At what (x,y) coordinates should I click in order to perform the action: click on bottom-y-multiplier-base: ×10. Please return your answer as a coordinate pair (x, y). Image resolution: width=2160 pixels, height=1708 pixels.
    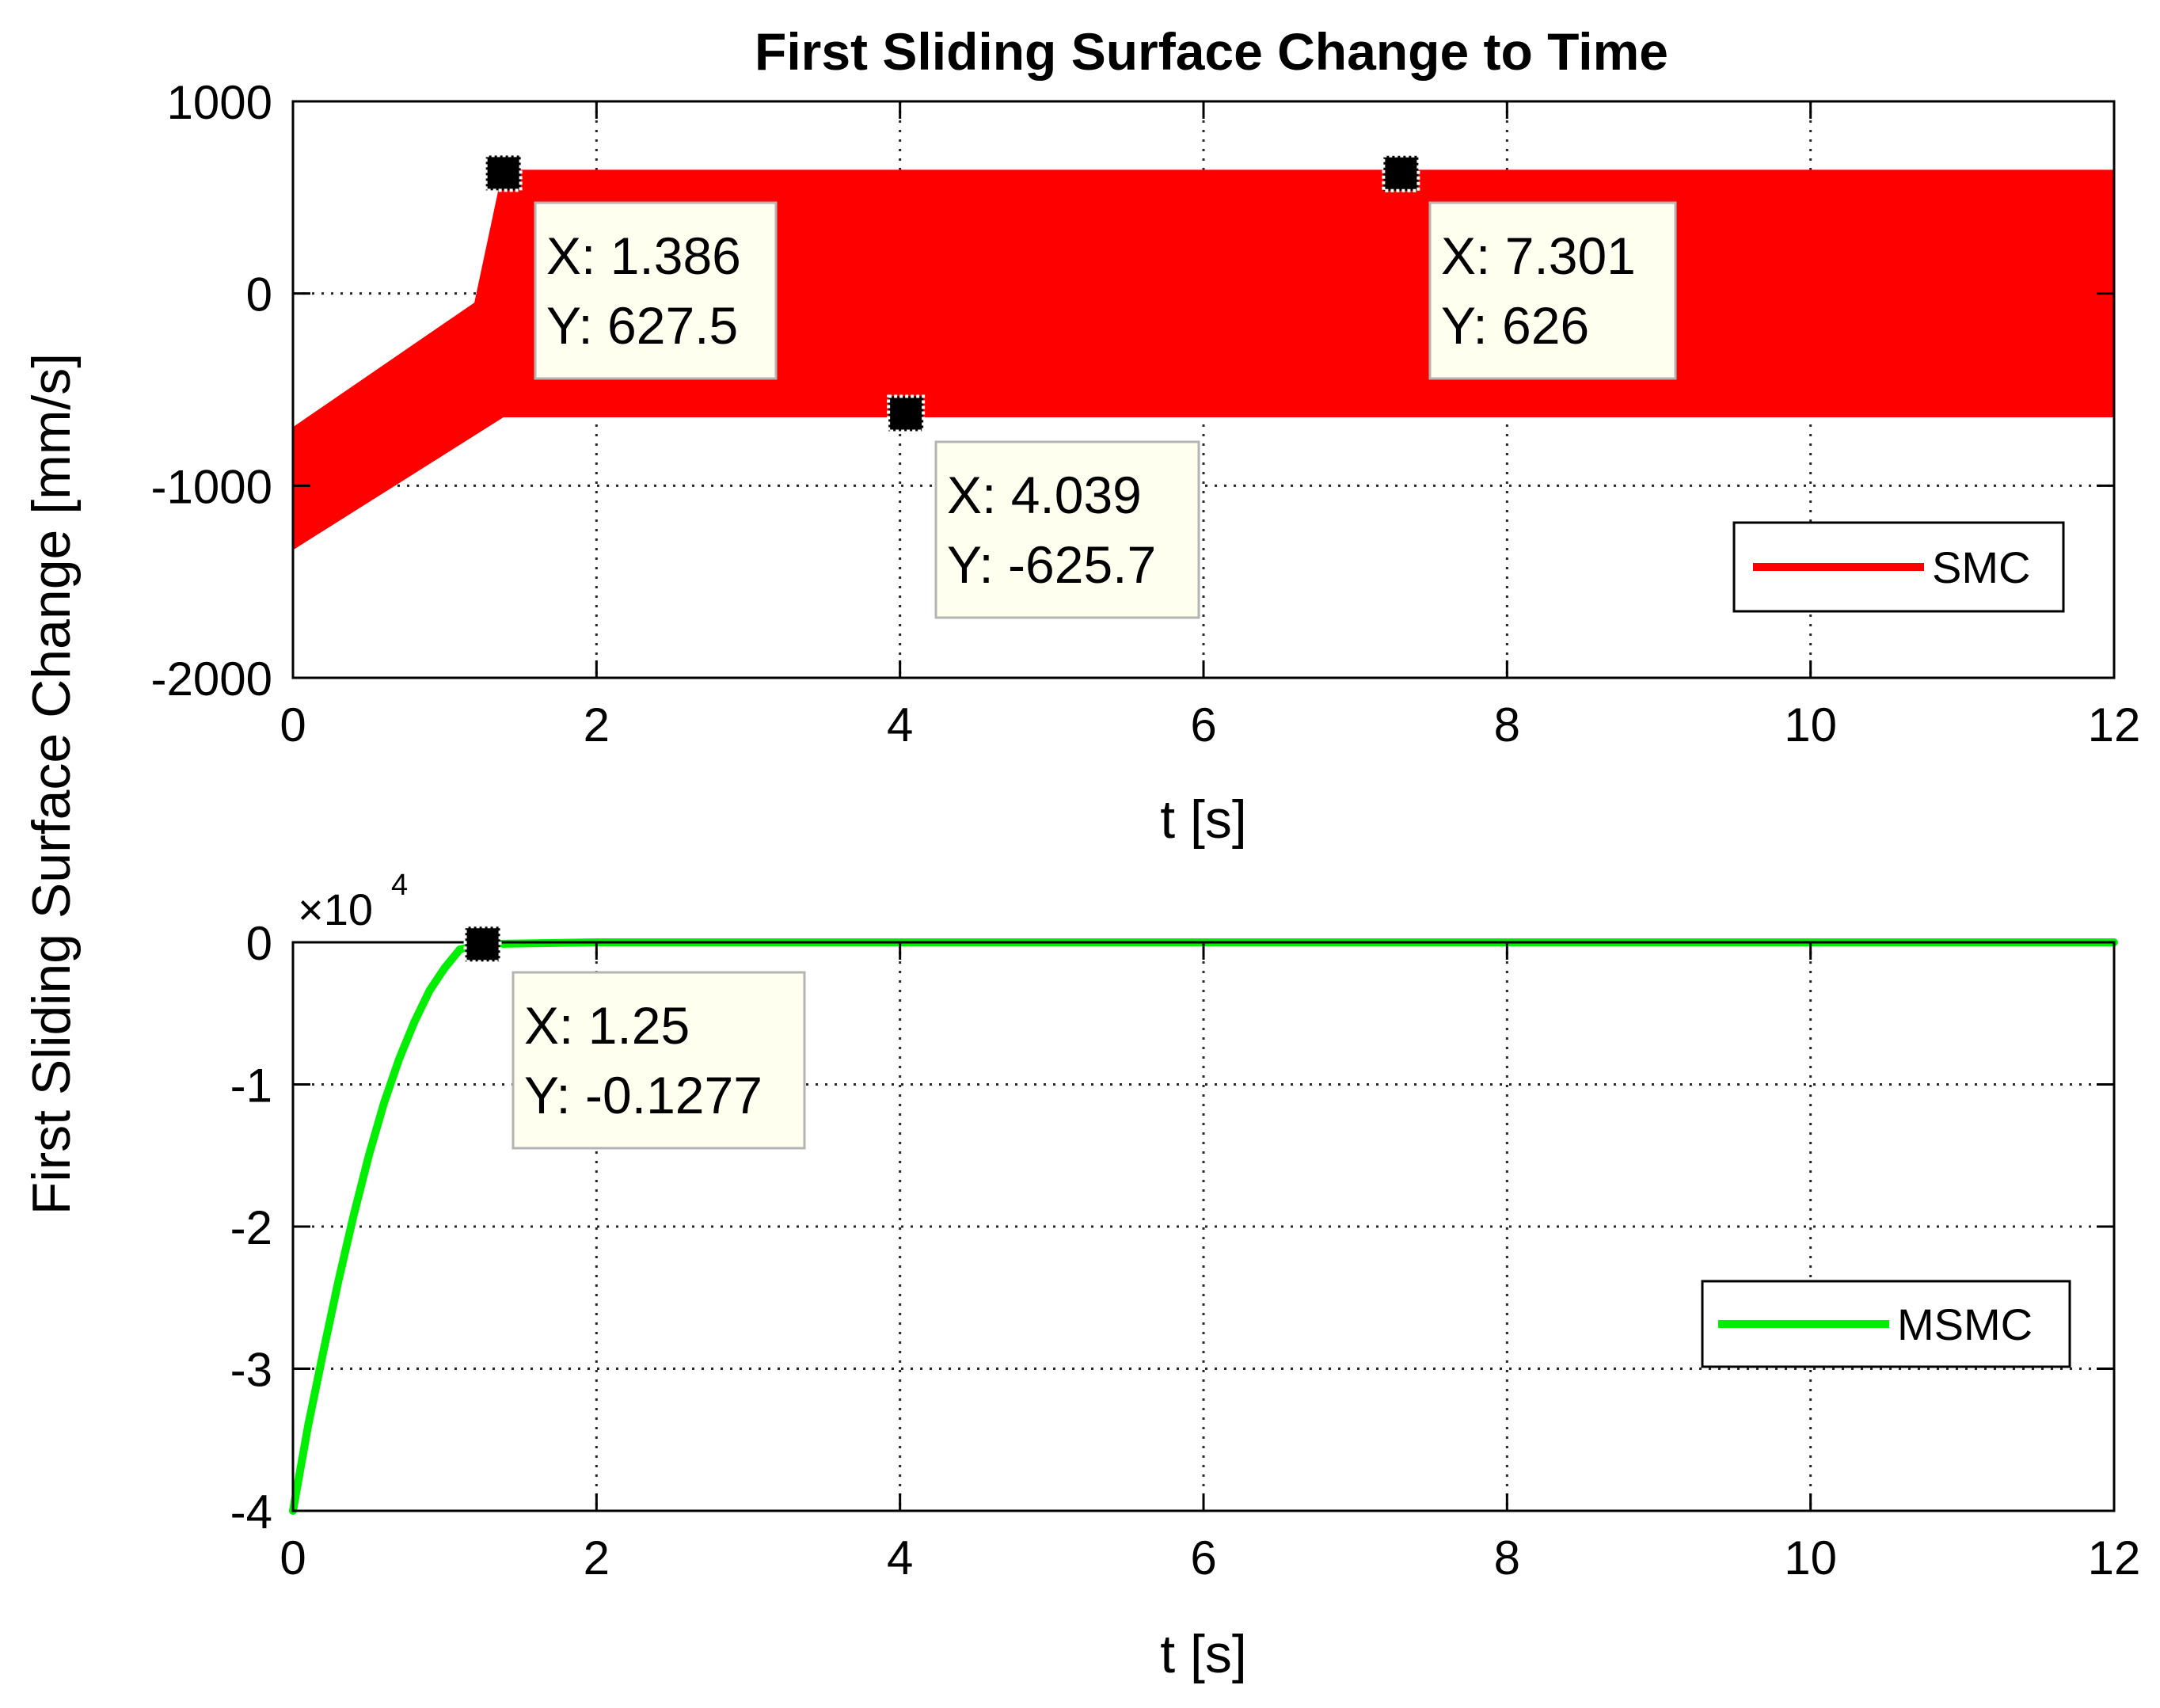
    Looking at the image, I should click on (335, 909).